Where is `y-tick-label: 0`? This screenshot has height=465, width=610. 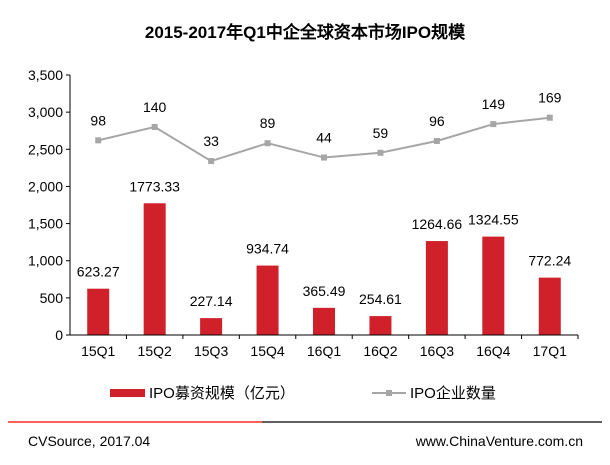
y-tick-label: 0 is located at coordinates (59, 335).